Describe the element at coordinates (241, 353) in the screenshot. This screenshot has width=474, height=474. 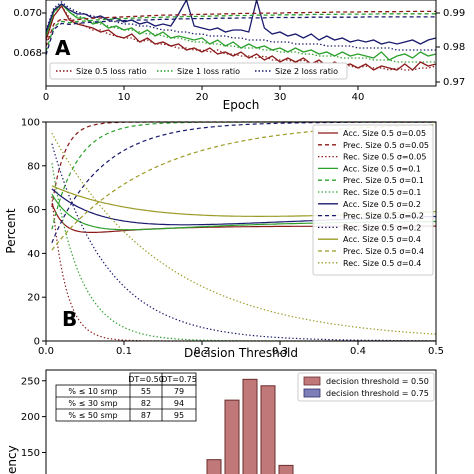
I see `panel-b-x-axis-label: Decision Threshold` at that location.